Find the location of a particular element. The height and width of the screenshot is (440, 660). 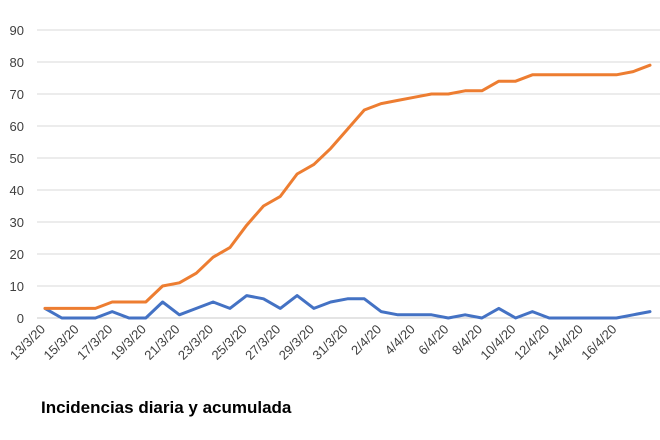

x-tick-label: 12/4/20 is located at coordinates (531, 342).